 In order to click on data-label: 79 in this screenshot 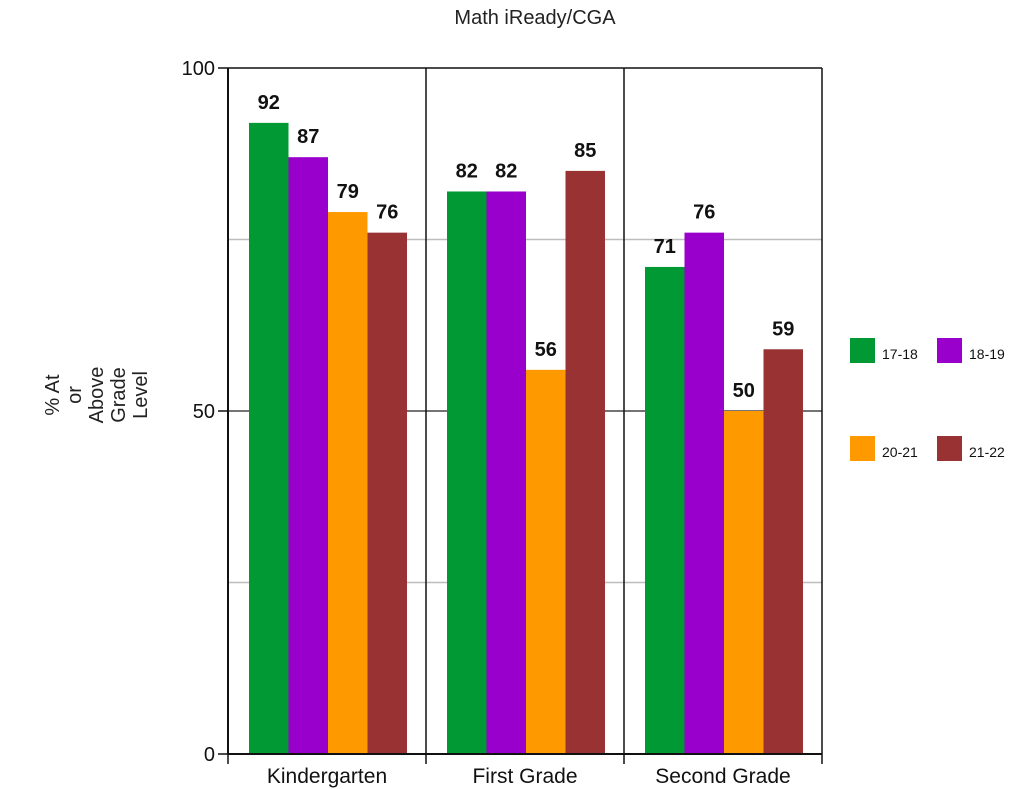, I will do `click(348, 192)`.